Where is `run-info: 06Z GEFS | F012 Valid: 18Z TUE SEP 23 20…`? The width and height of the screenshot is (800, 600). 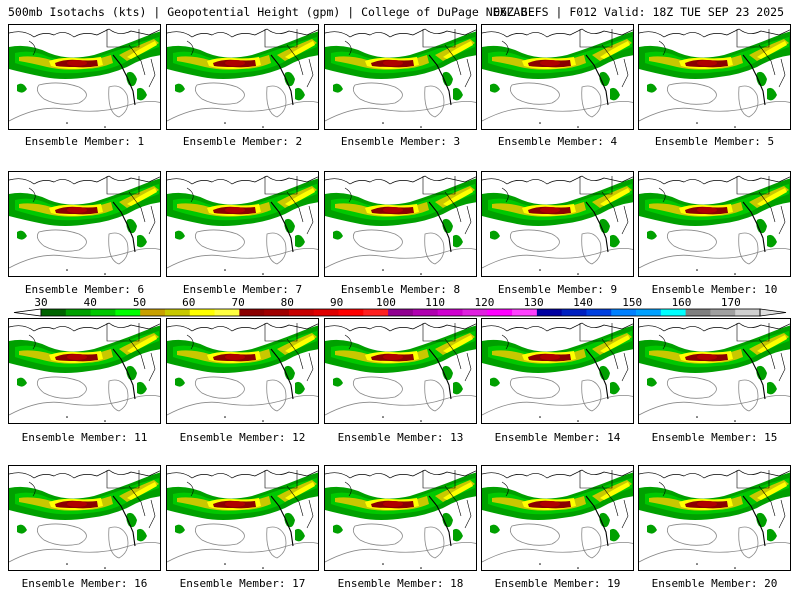
run-info: 06Z GEFS | F012 Valid: 18Z TUE SEP 23 20… is located at coordinates (638, 12).